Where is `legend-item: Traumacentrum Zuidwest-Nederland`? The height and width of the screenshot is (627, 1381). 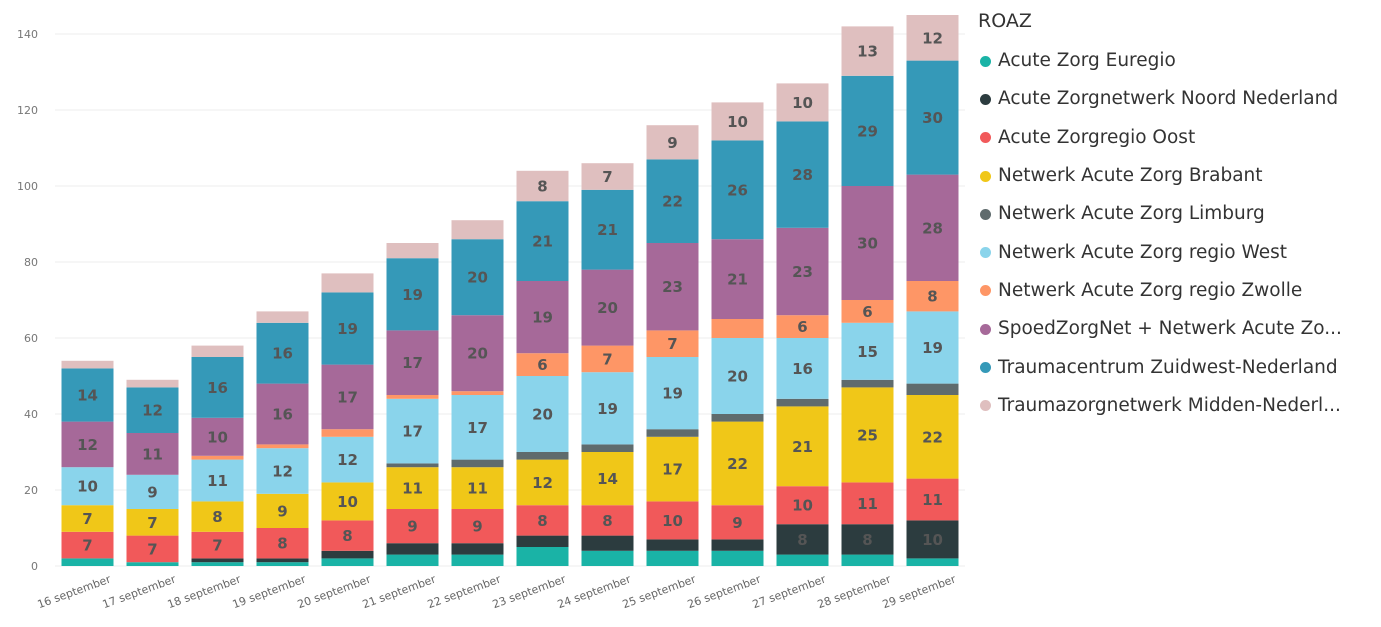 legend-item: Traumacentrum Zuidwest-Nederland is located at coordinates (1178, 367).